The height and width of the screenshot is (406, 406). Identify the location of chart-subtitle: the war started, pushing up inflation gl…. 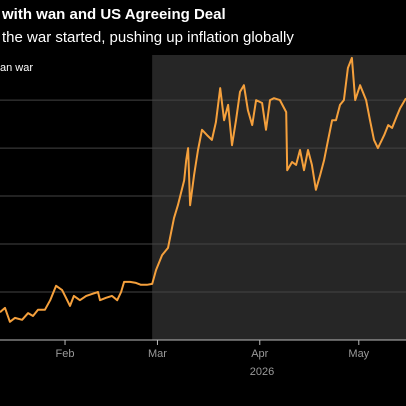
(148, 37).